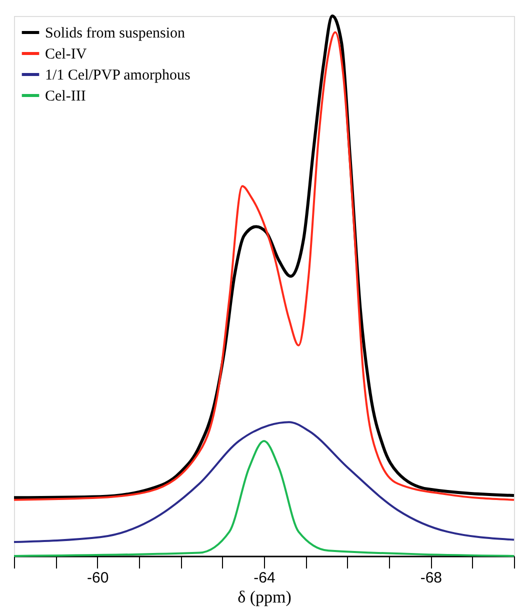 The image size is (522, 611). I want to click on legend-label: Cel-IV, so click(66, 54).